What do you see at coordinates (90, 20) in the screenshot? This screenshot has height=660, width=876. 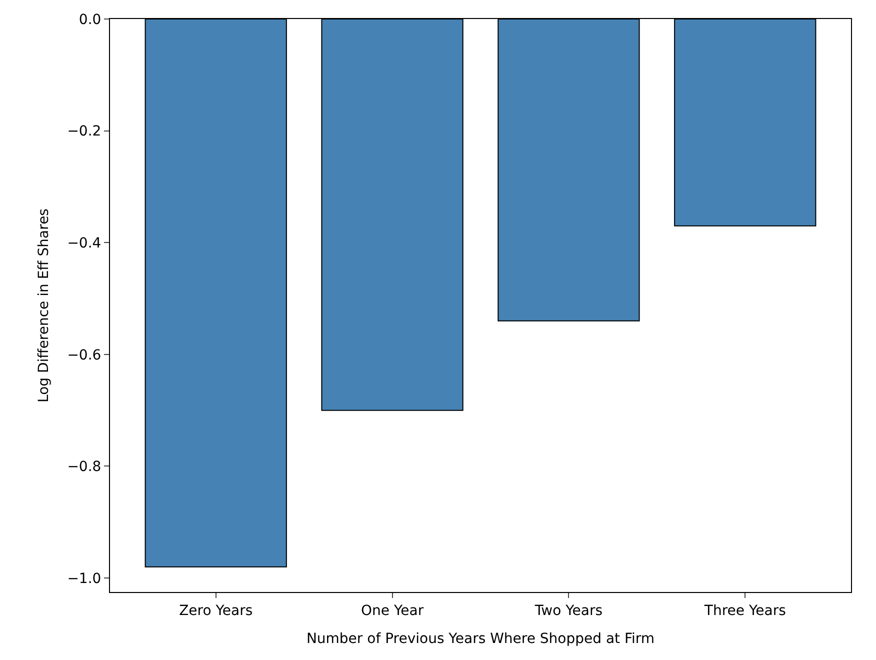 I see `y-tick-label: 0.0` at bounding box center [90, 20].